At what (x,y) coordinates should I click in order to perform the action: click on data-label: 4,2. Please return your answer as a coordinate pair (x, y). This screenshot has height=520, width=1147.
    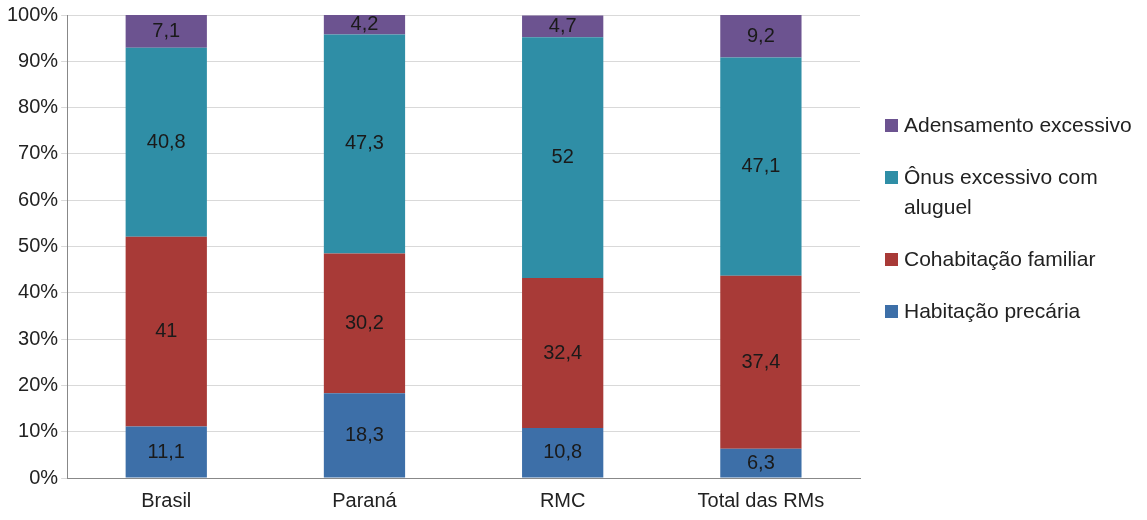
    Looking at the image, I should click on (364, 23).